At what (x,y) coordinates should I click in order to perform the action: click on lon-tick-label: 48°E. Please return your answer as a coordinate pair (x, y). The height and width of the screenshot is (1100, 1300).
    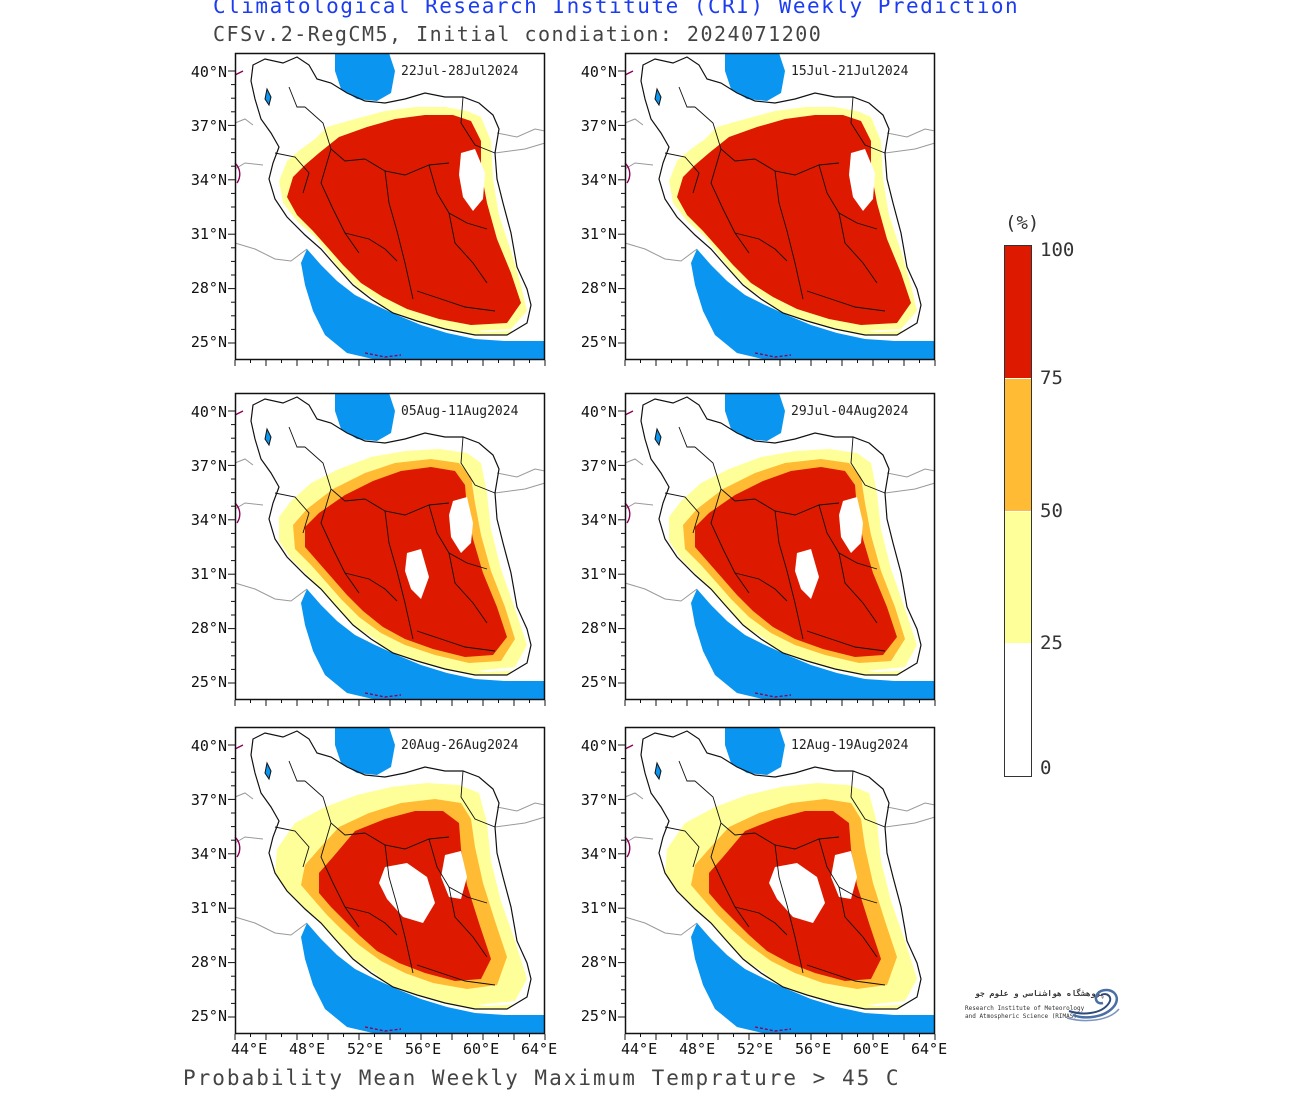
    Looking at the image, I should click on (697, 1049).